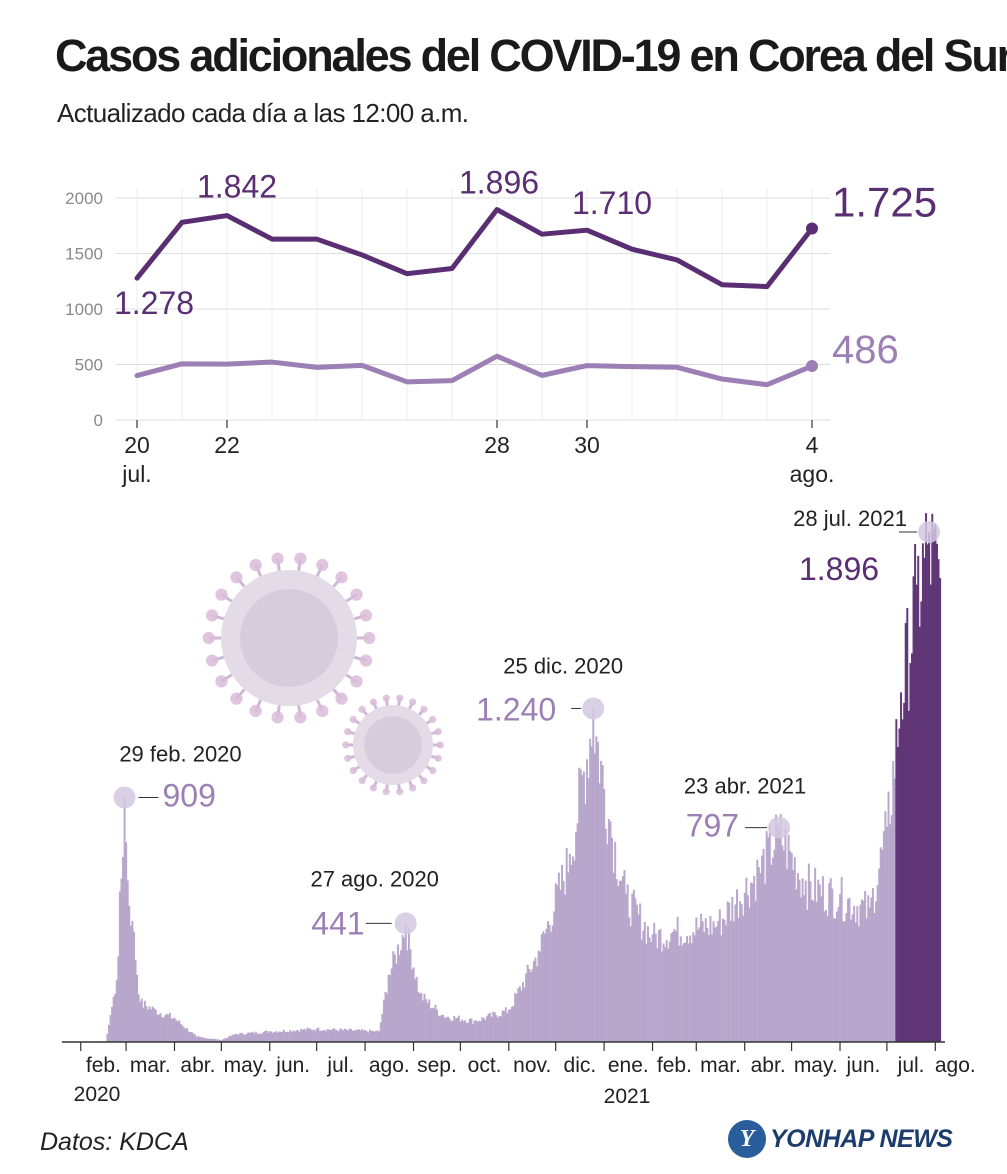 This screenshot has height=1174, width=1007. Describe the element at coordinates (563, 665) in the screenshot. I see `annotation-date: 25 dic. 2020` at that location.